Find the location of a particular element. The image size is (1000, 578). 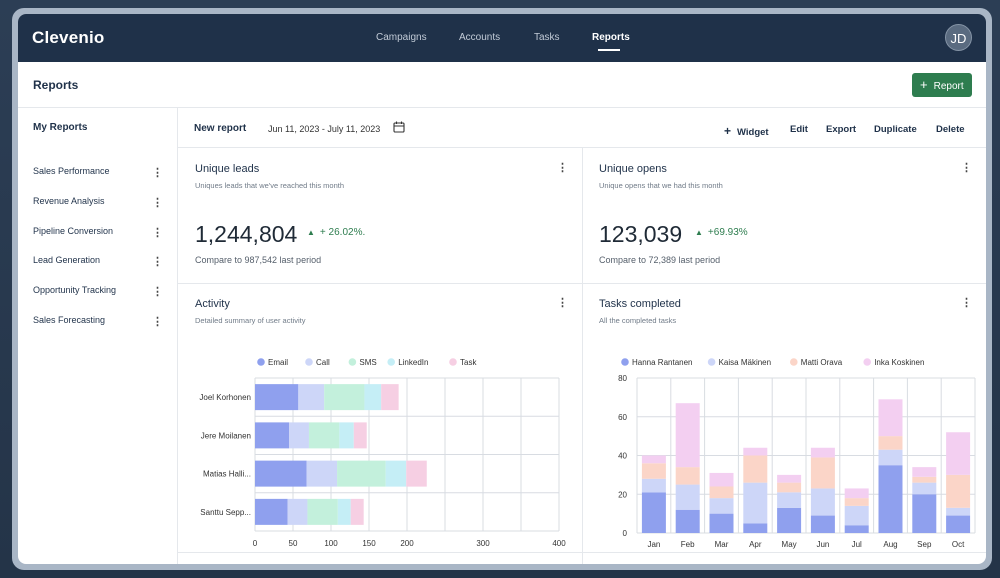

sidebar-item-sales-performance: Sales Performance ⋮ is located at coordinates (98, 174).